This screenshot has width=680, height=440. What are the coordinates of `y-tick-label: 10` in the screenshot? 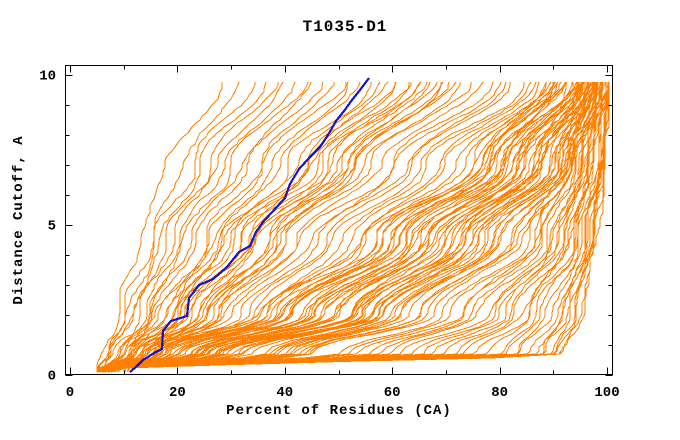 It's located at (47, 77).